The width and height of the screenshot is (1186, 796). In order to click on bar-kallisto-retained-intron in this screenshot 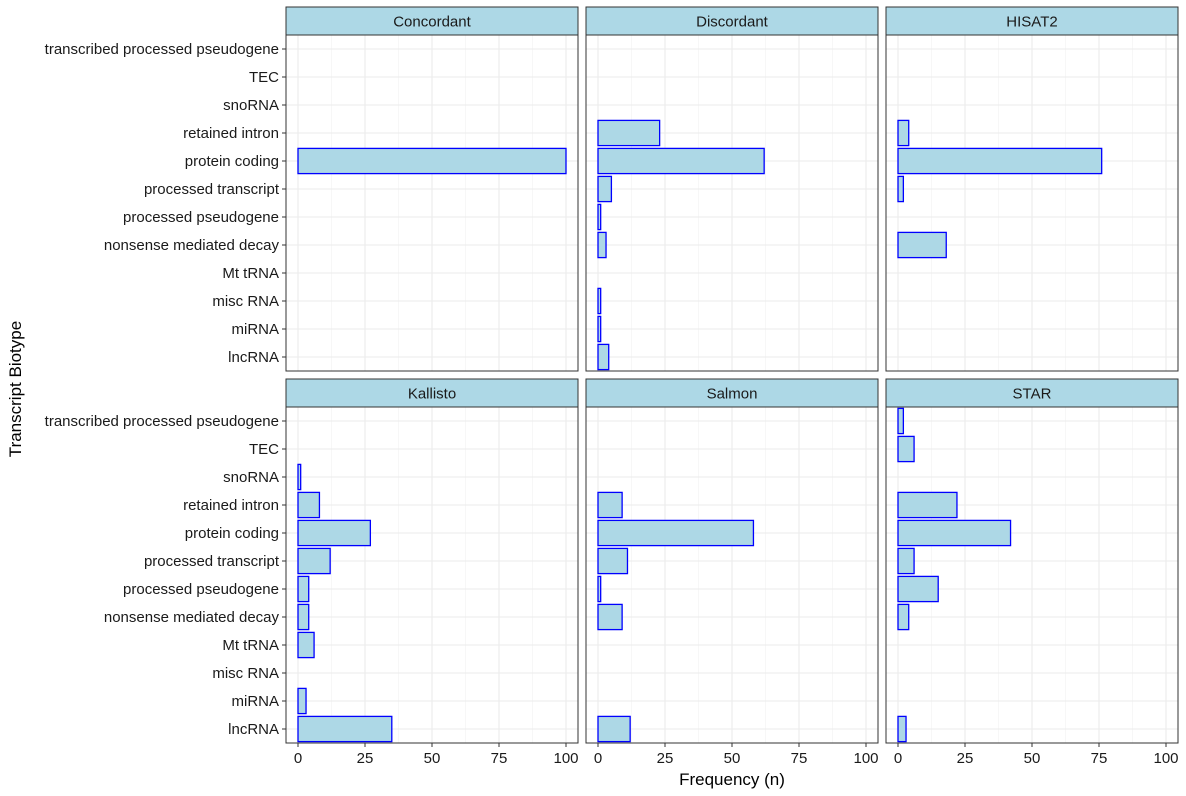, I will do `click(309, 505)`.